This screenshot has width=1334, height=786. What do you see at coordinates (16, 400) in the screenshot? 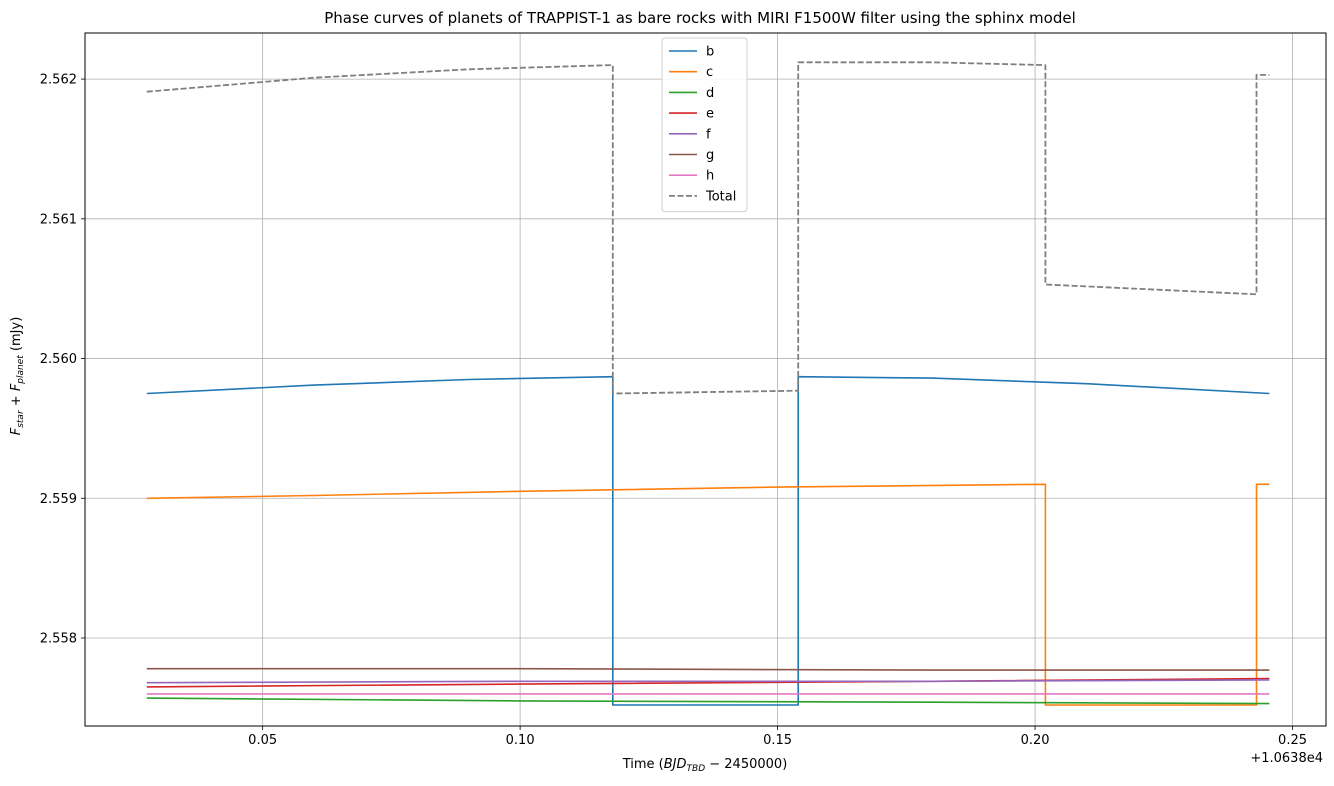
I see `y-label-plus: +` at bounding box center [16, 400].